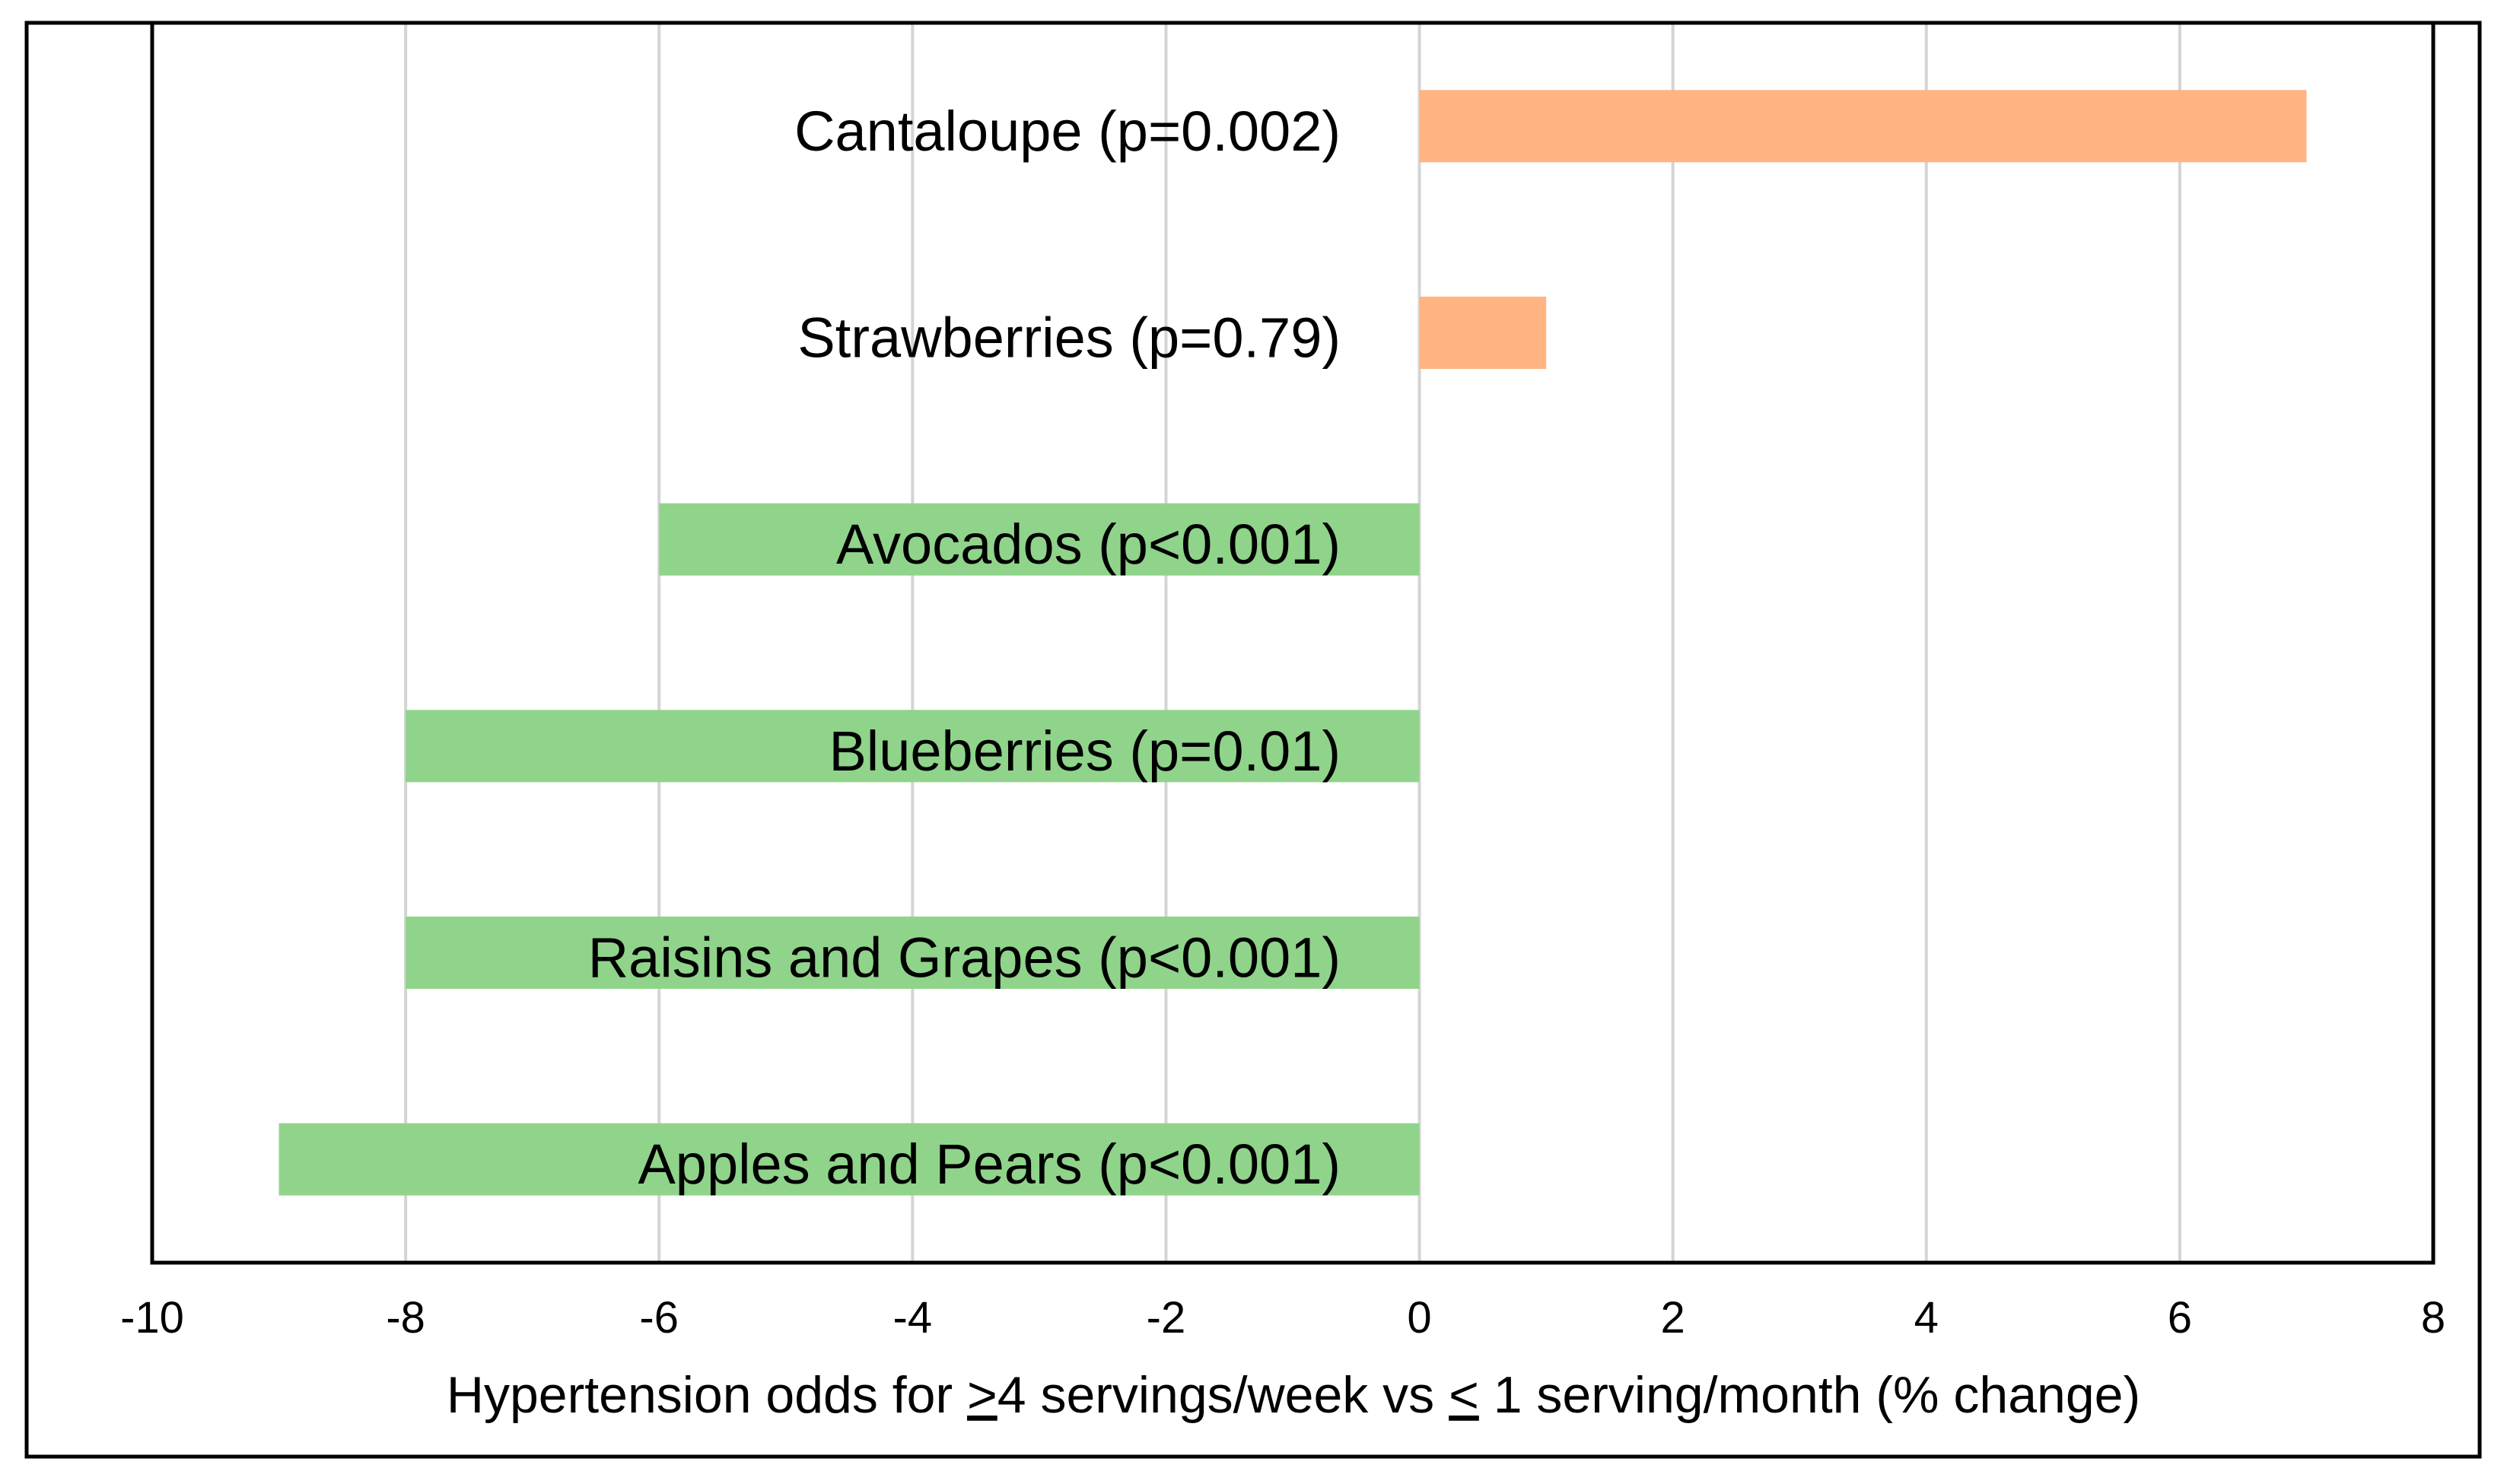 The width and height of the screenshot is (2504, 1484). Describe the element at coordinates (2180, 1318) in the screenshot. I see `x-tick-label: 6` at that location.